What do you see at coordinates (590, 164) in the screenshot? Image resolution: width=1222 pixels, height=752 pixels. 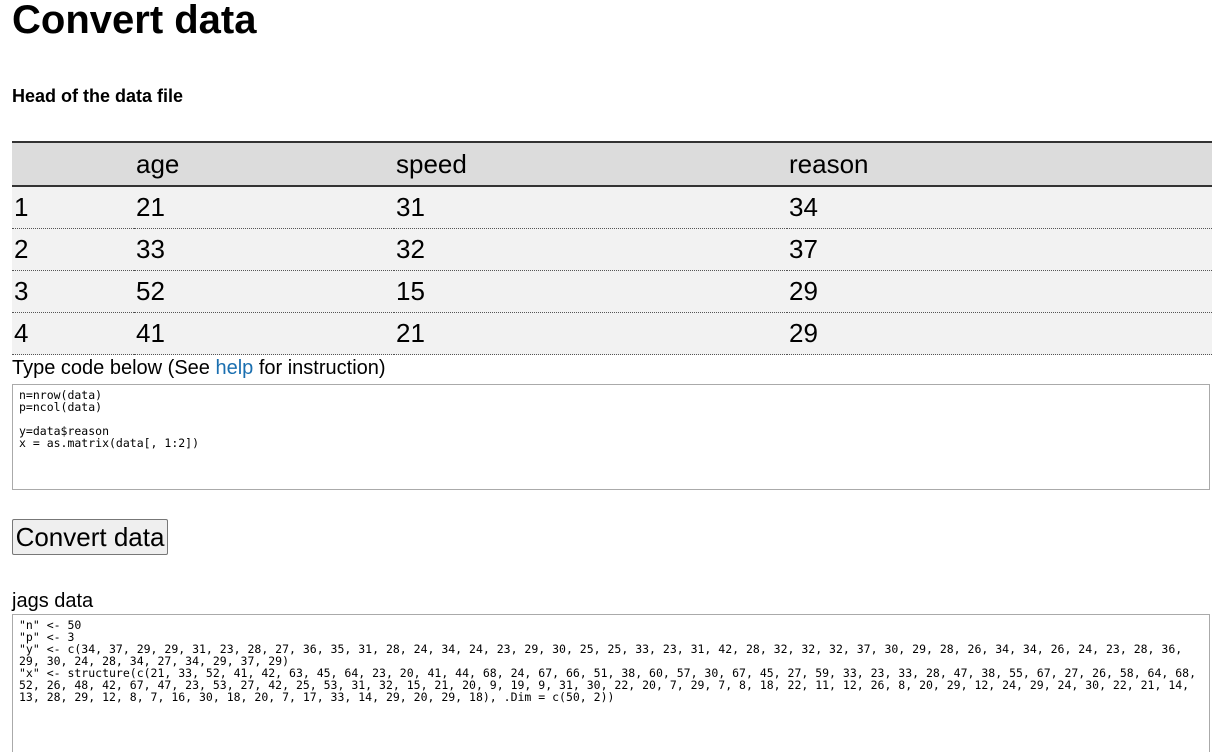 I see `header-cell: speed` at bounding box center [590, 164].